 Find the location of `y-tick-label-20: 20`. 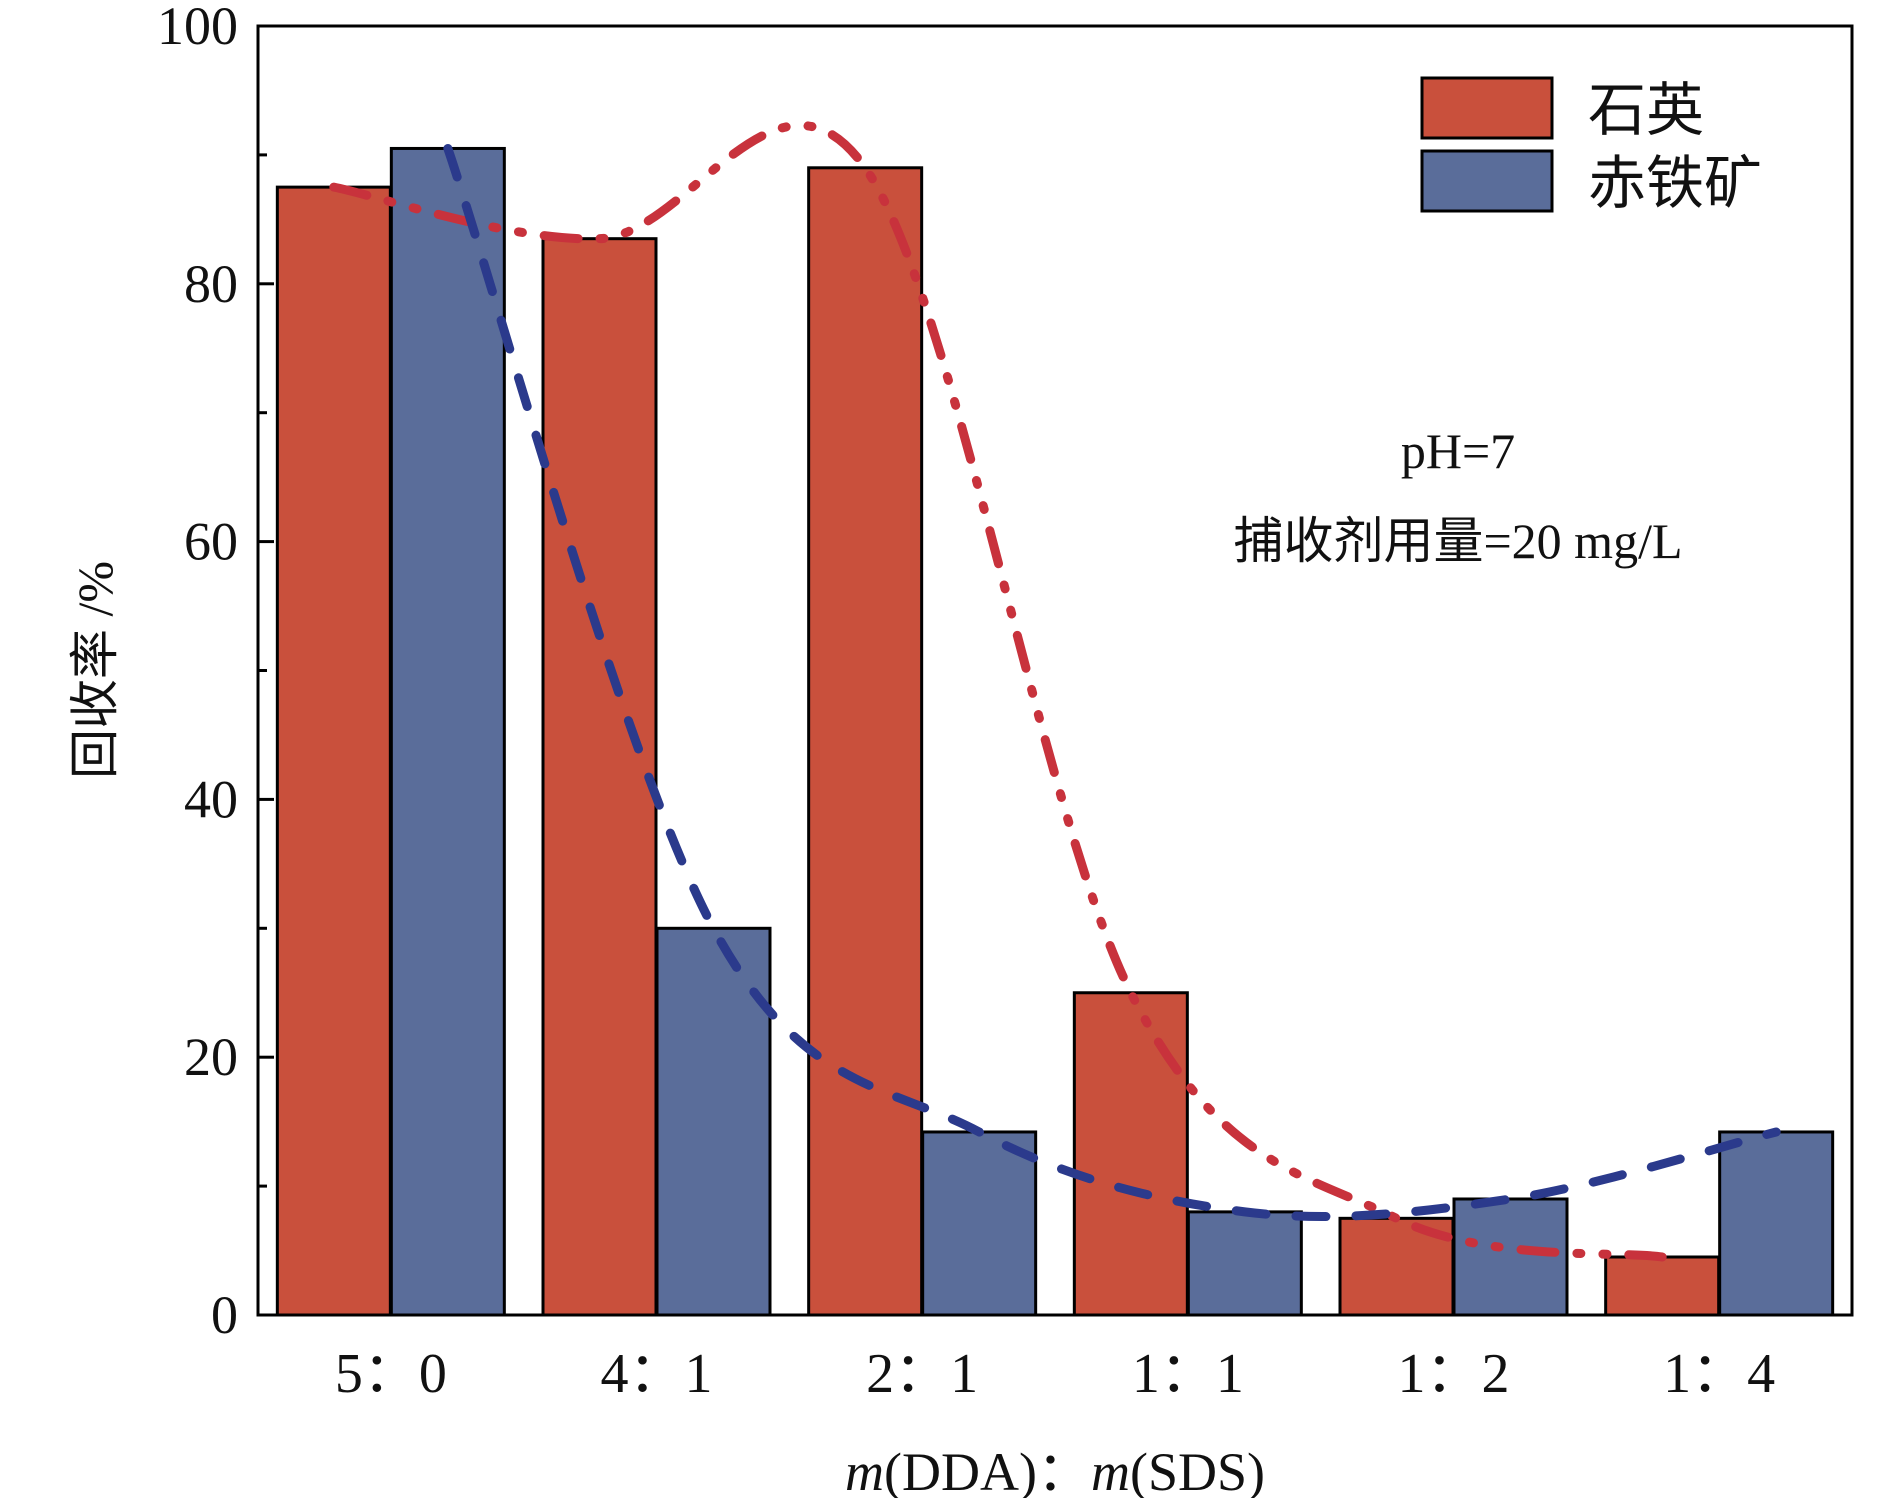

y-tick-label-20: 20 is located at coordinates (211, 1057).